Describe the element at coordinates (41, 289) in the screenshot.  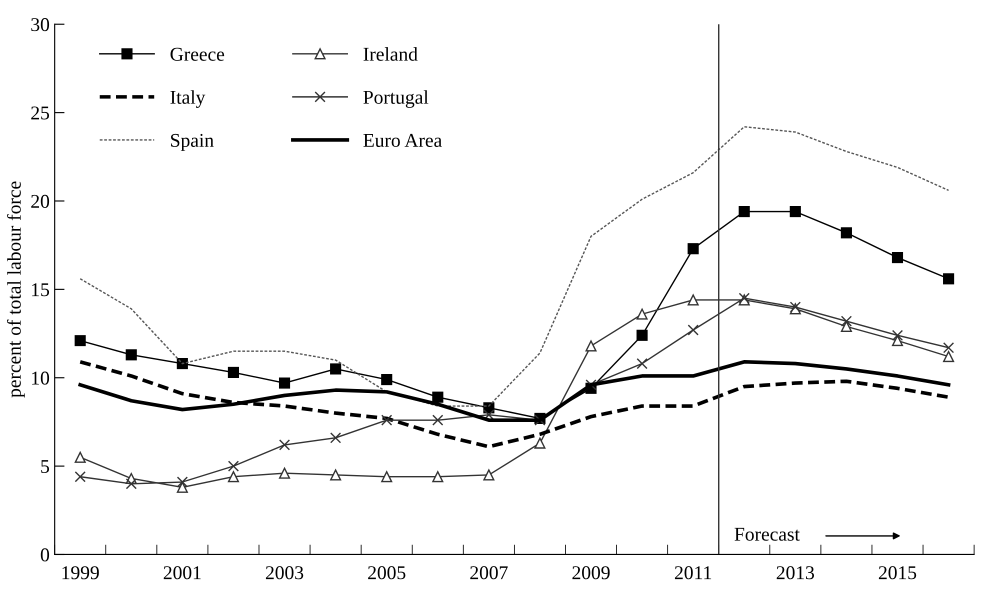
I see `y-tick-label: 15` at that location.